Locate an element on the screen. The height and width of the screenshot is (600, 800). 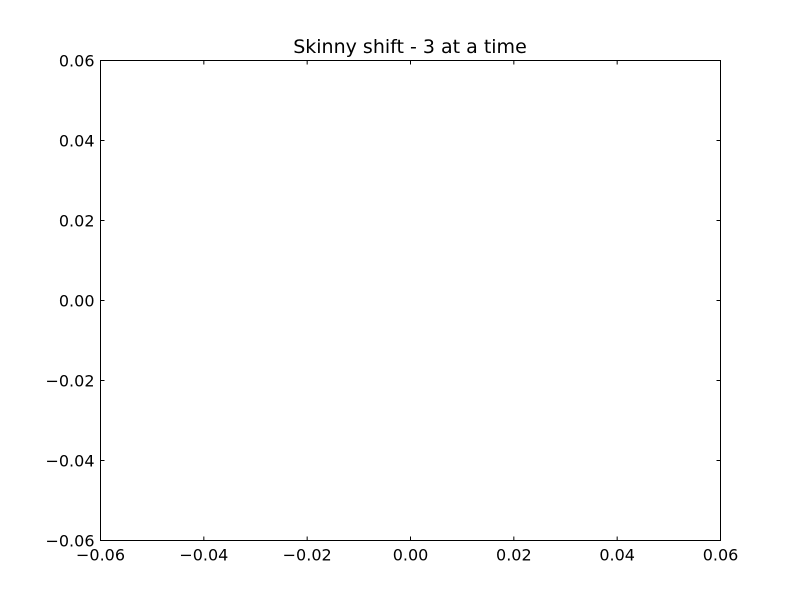
x-tick-label-0-06: 0.06 is located at coordinates (721, 555).